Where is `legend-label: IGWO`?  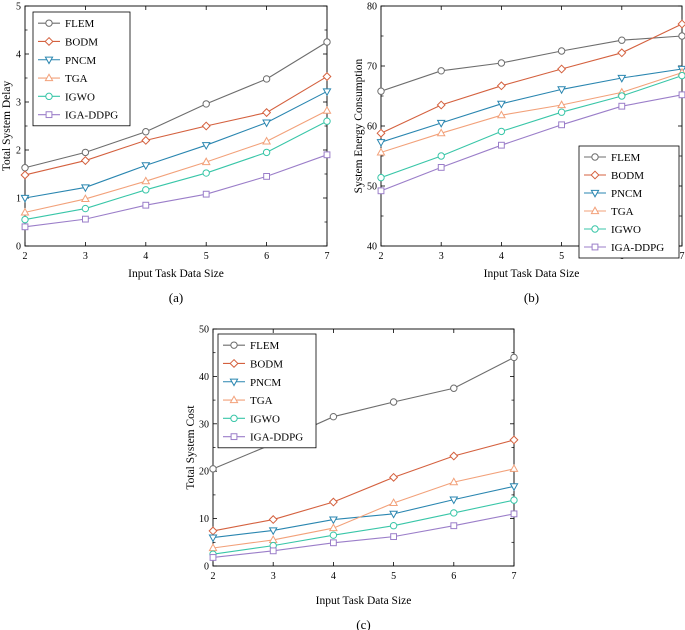 legend-label: IGWO is located at coordinates (265, 419).